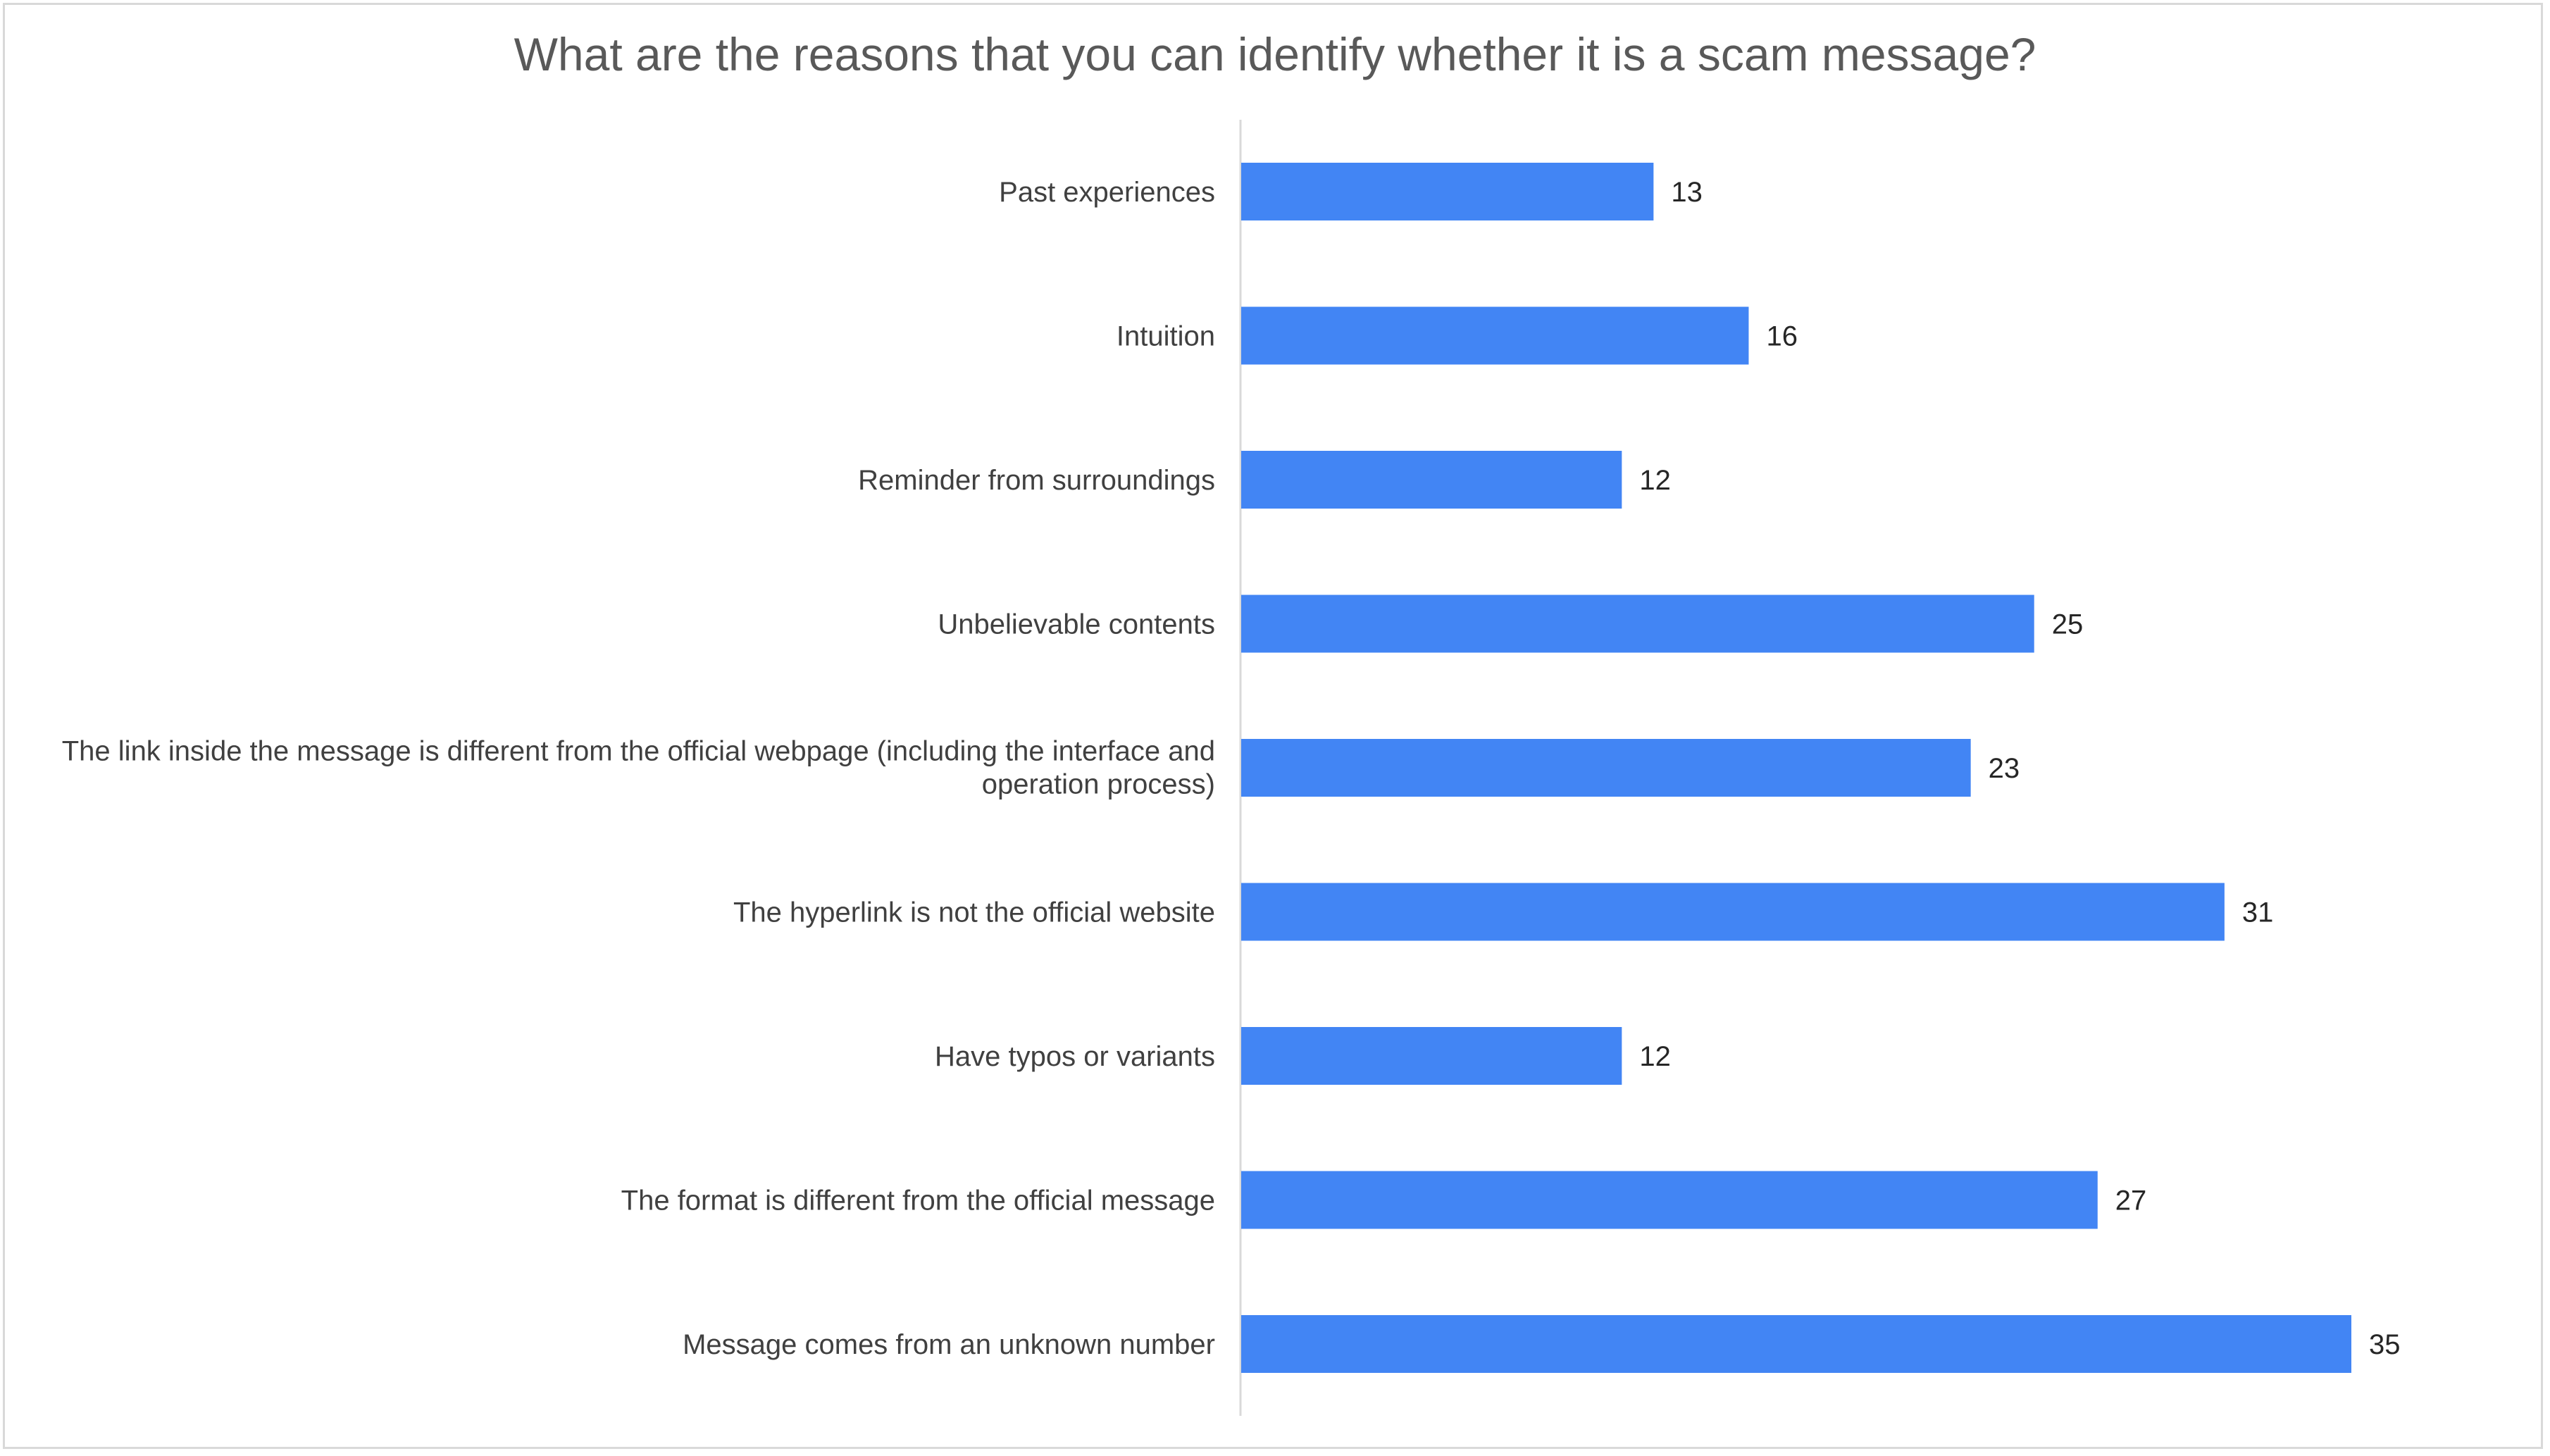 The image size is (2550, 1456). I want to click on value-label-7: 12, so click(1655, 1056).